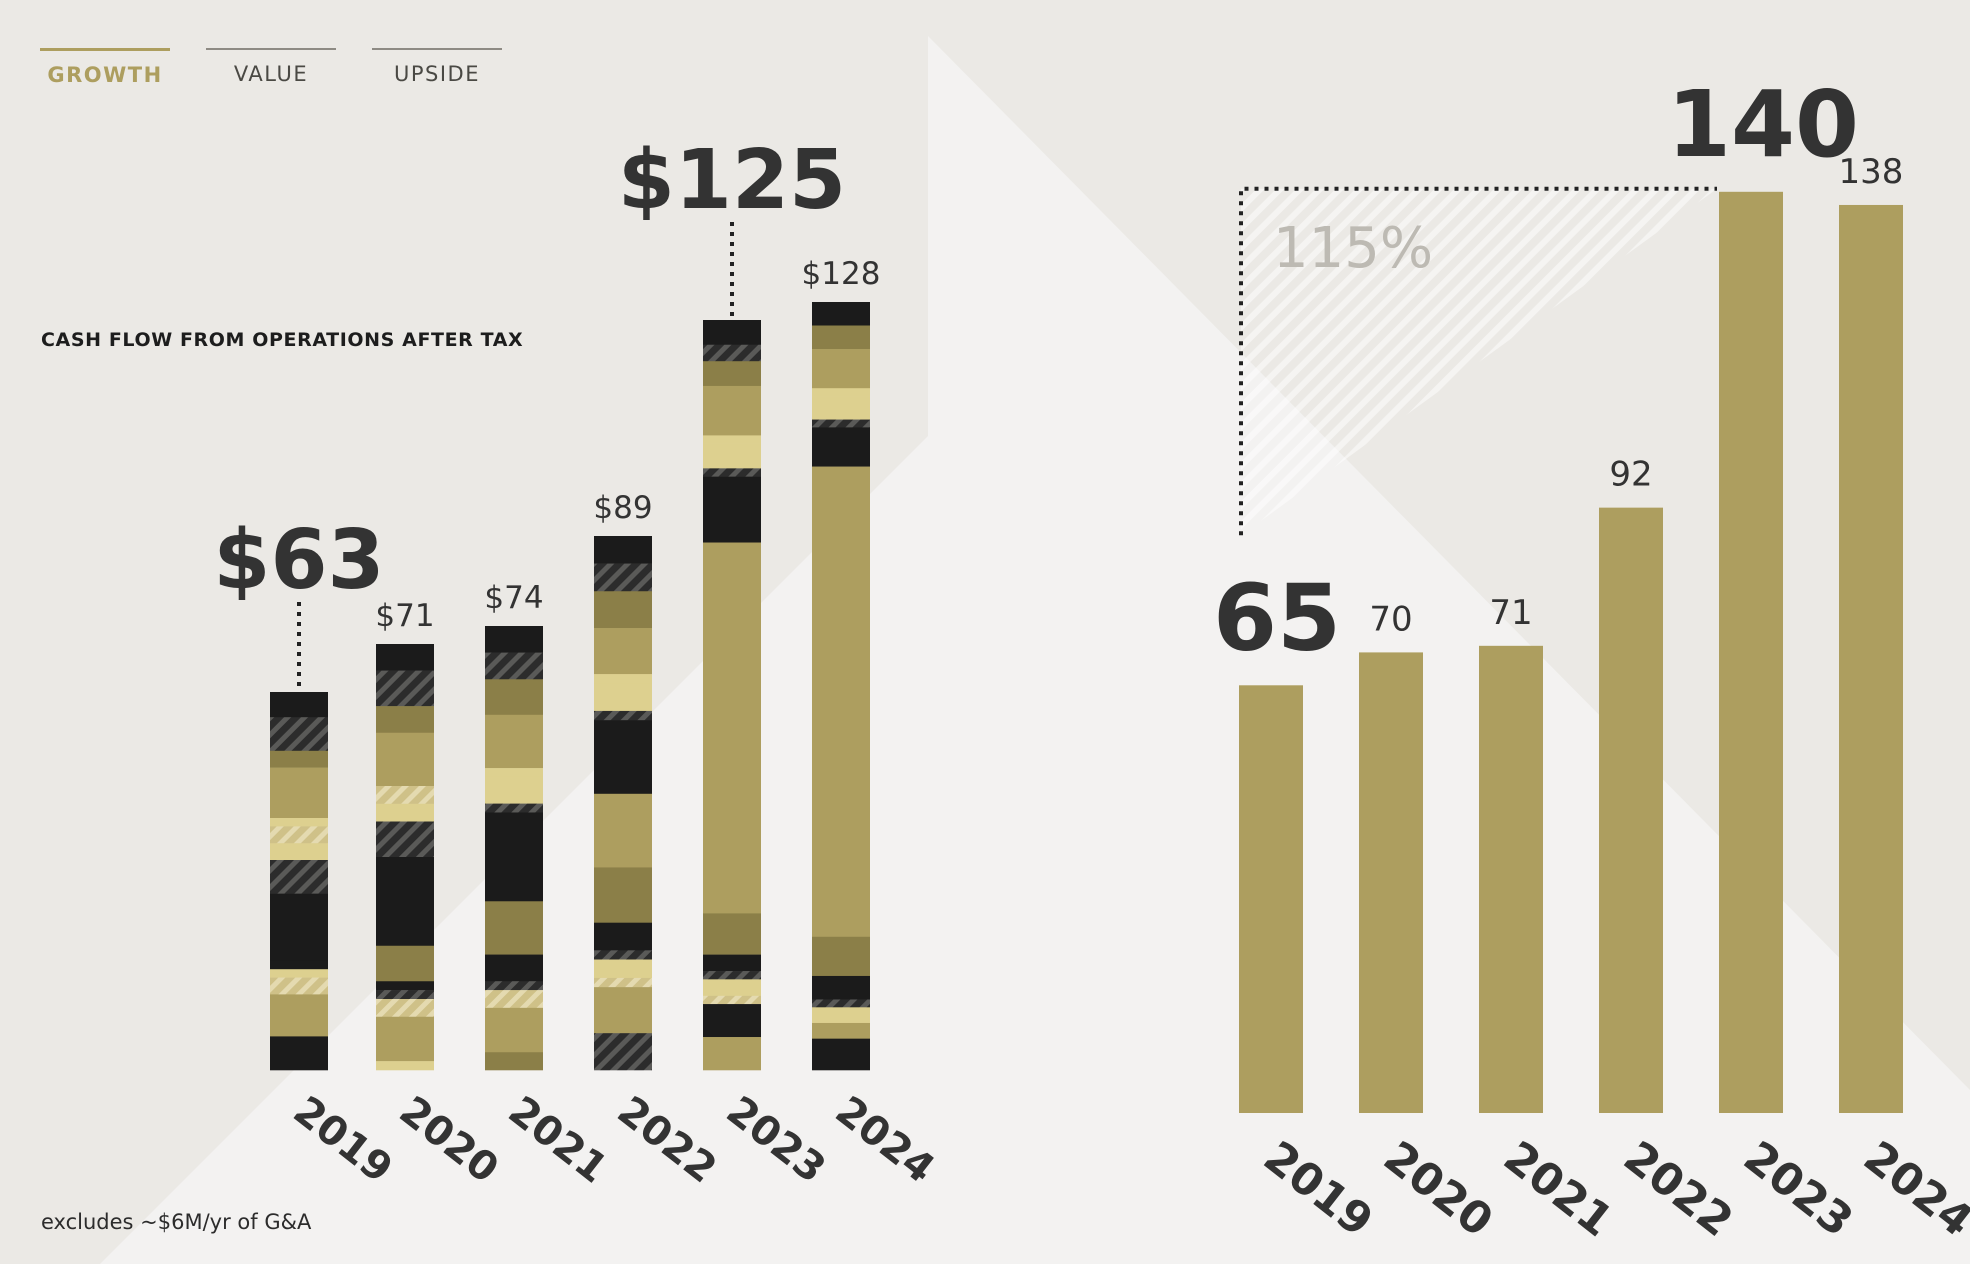 The height and width of the screenshot is (1264, 1970). I want to click on cfo-value-label: $128, so click(841, 274).